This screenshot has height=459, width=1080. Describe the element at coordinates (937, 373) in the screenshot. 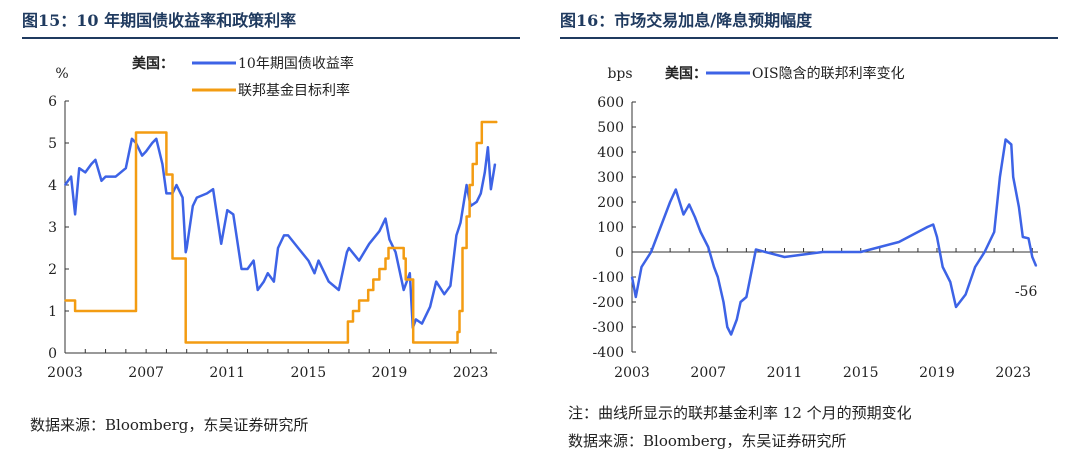

I see `right-x-tick-label: 2019` at that location.